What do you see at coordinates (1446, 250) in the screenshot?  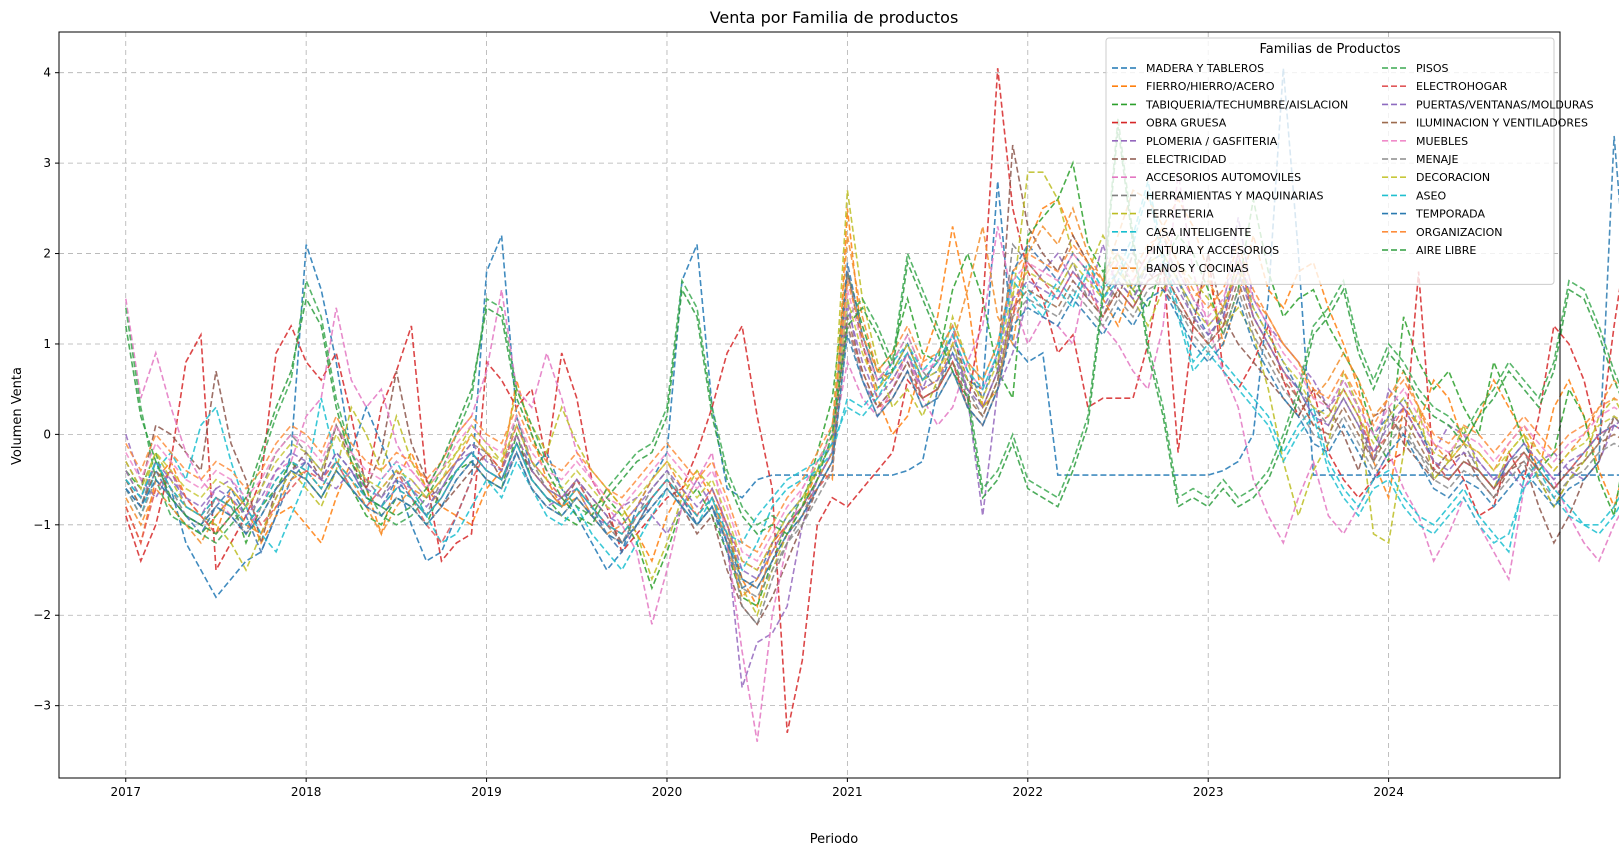 I see `legend-label: AIRE LIBRE` at bounding box center [1446, 250].